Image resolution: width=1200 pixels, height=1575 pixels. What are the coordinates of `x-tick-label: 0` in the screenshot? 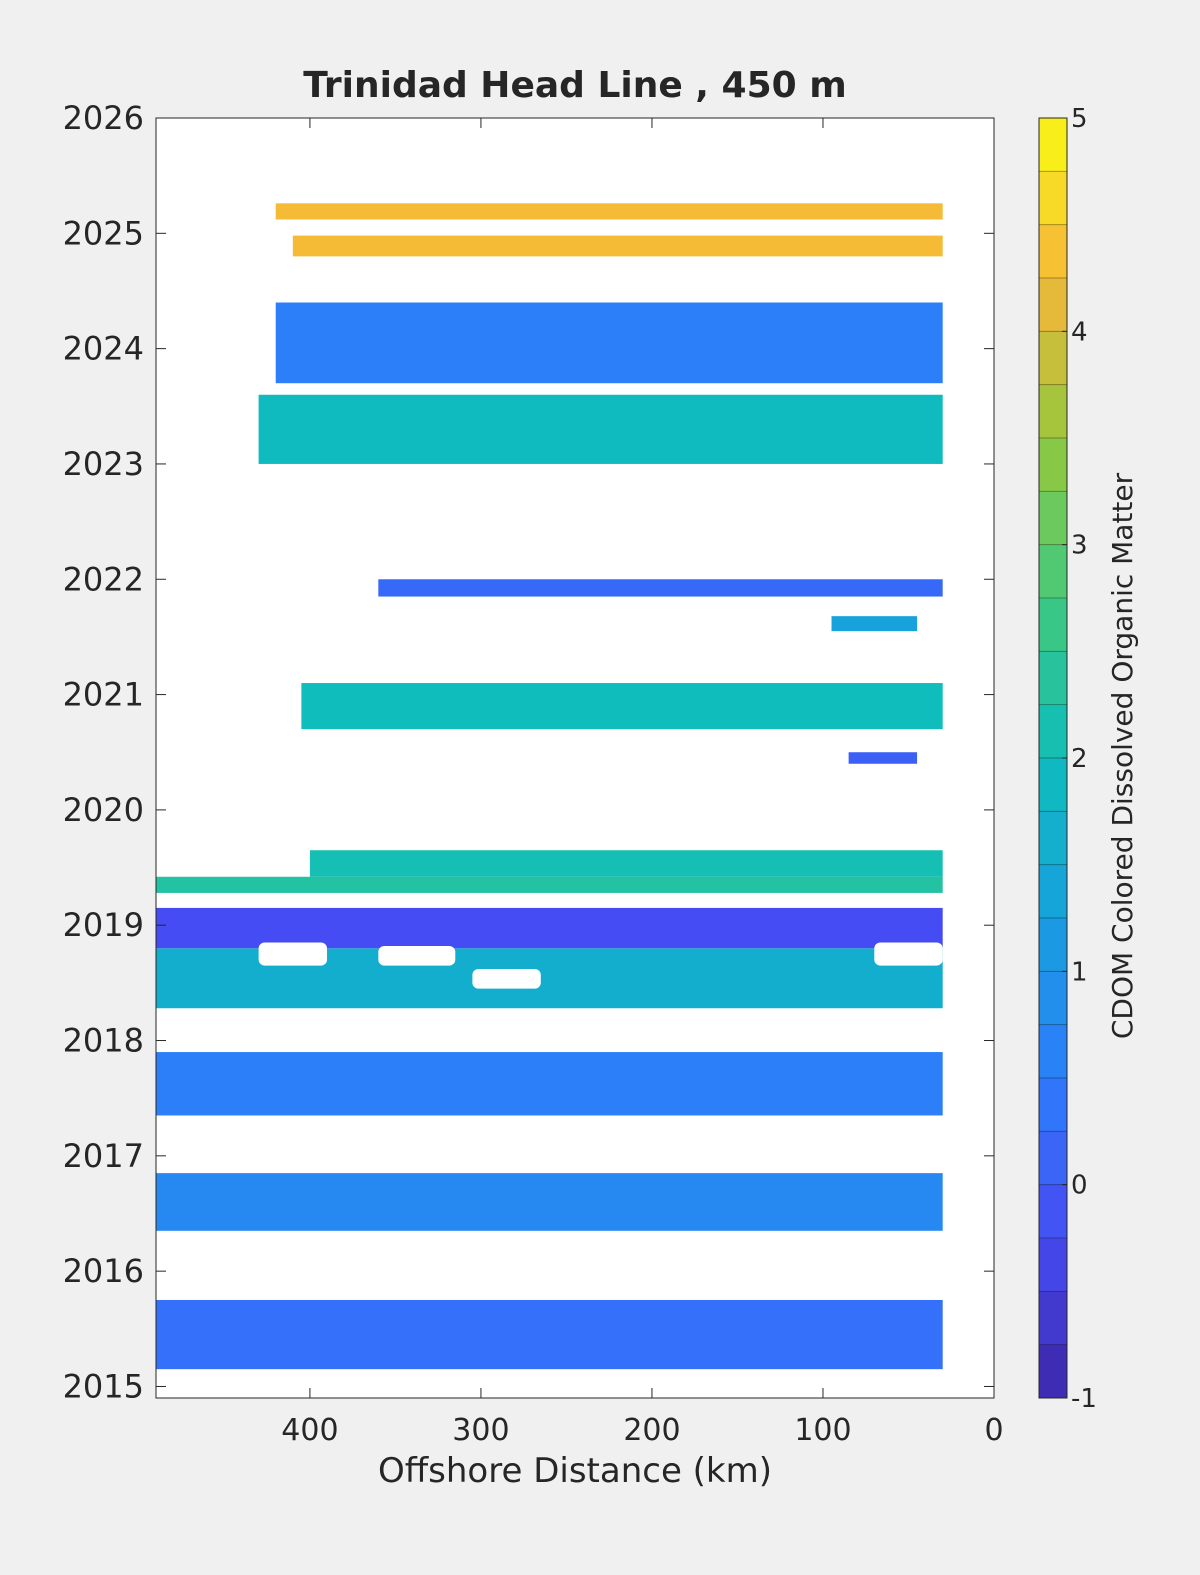 It's located at (993, 1430).